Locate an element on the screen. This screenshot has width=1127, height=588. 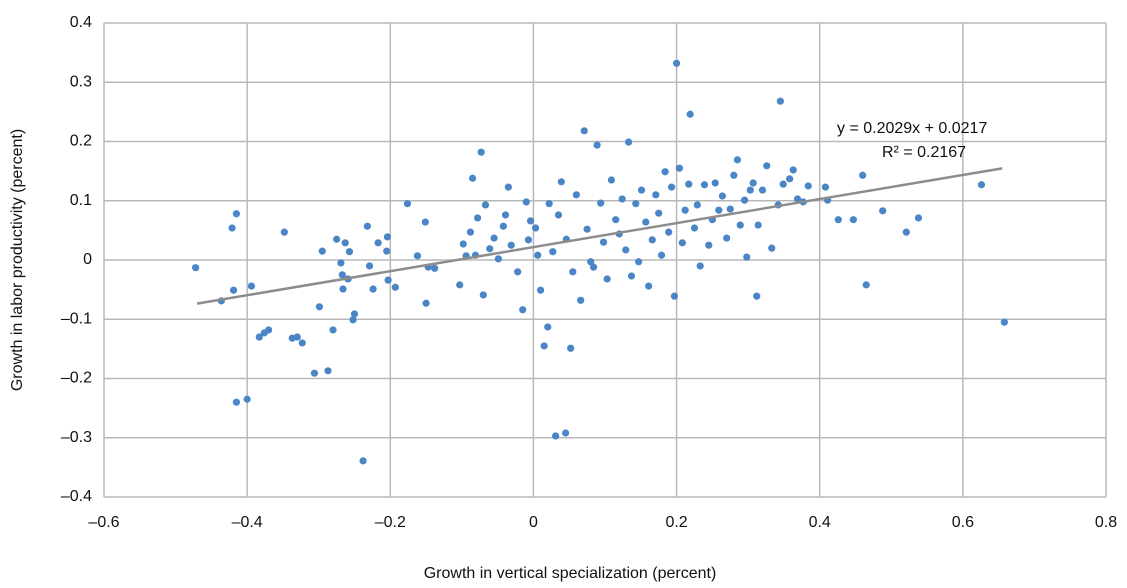
x-tick-label: 0.6 is located at coordinates (963, 522).